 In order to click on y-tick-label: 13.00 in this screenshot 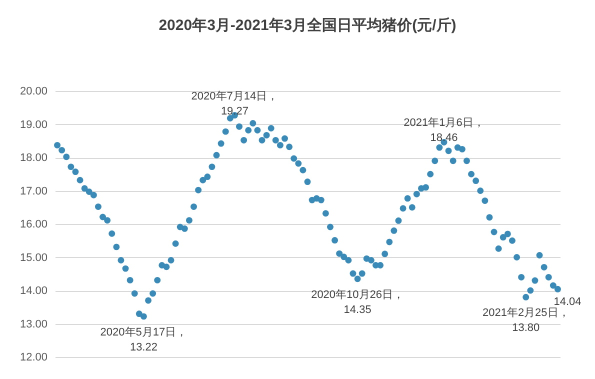, I will do `click(34, 324)`.